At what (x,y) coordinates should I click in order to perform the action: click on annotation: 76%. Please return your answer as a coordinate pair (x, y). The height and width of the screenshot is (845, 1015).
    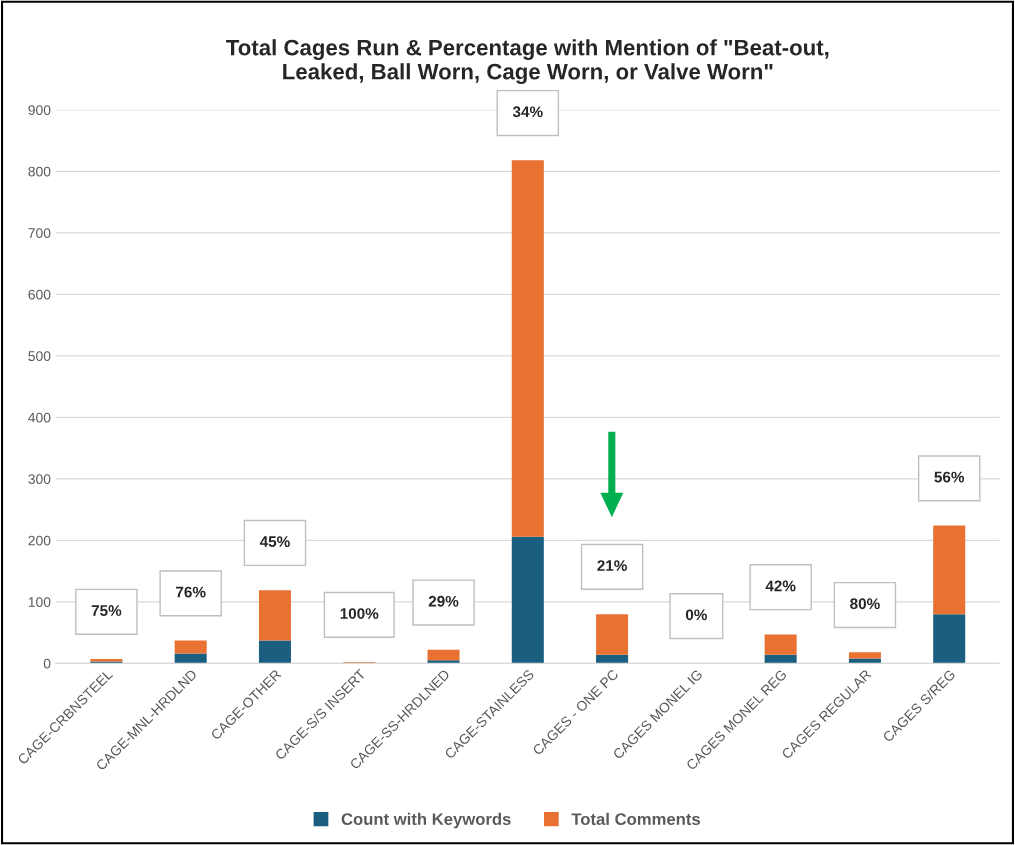
    Looking at the image, I should click on (191, 592).